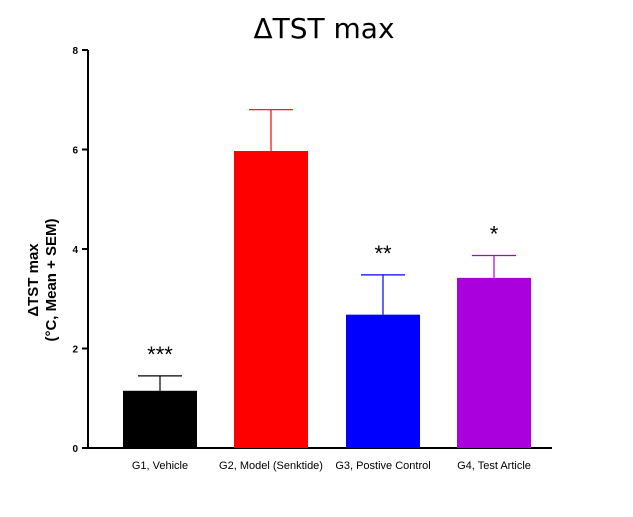 The height and width of the screenshot is (517, 633). I want to click on y-axis-ticks: 0 2 4 6 8, so click(80, 250).